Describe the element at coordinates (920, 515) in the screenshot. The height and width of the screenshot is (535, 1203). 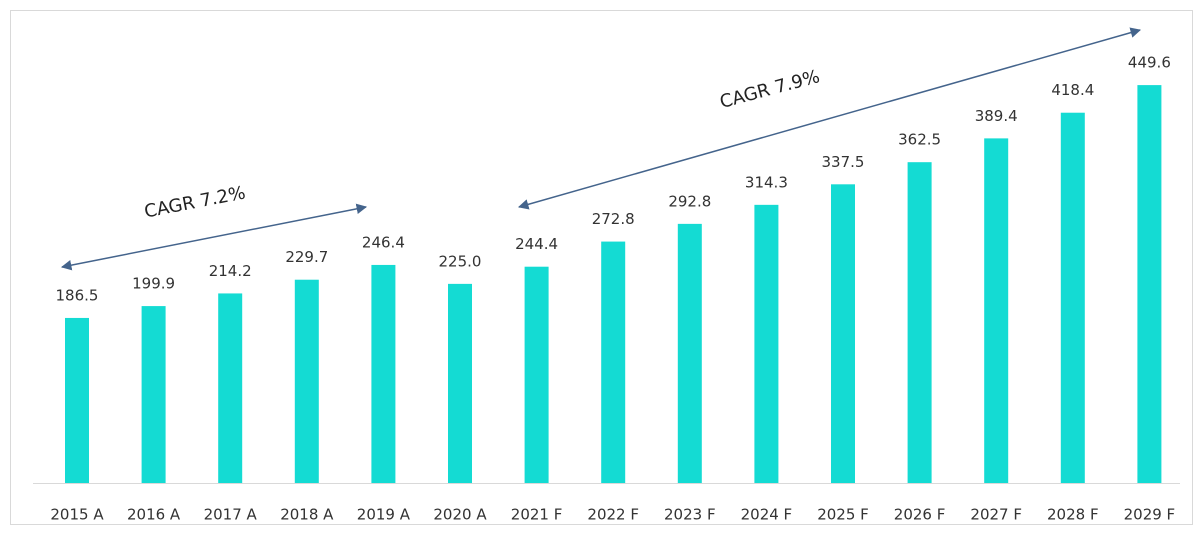
I see `x-tick-label: 2026 F` at that location.